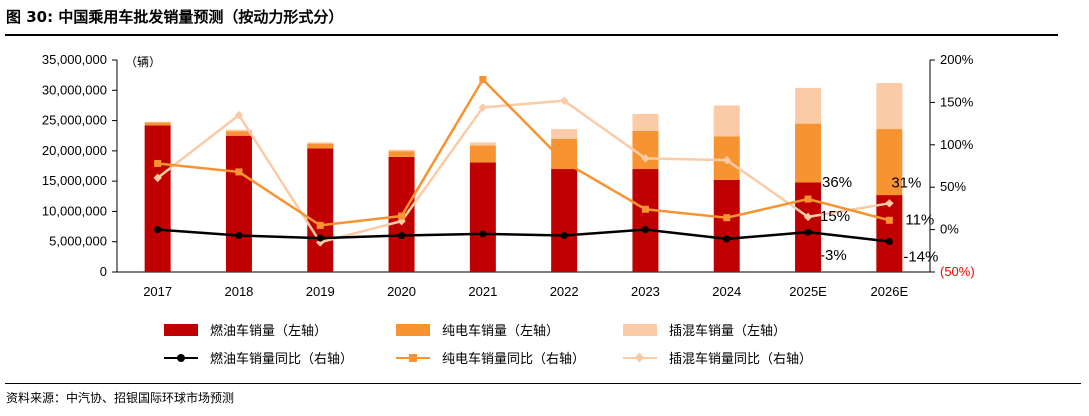 The height and width of the screenshot is (416, 1089). I want to click on x-tick-label: 2025E, so click(808, 291).